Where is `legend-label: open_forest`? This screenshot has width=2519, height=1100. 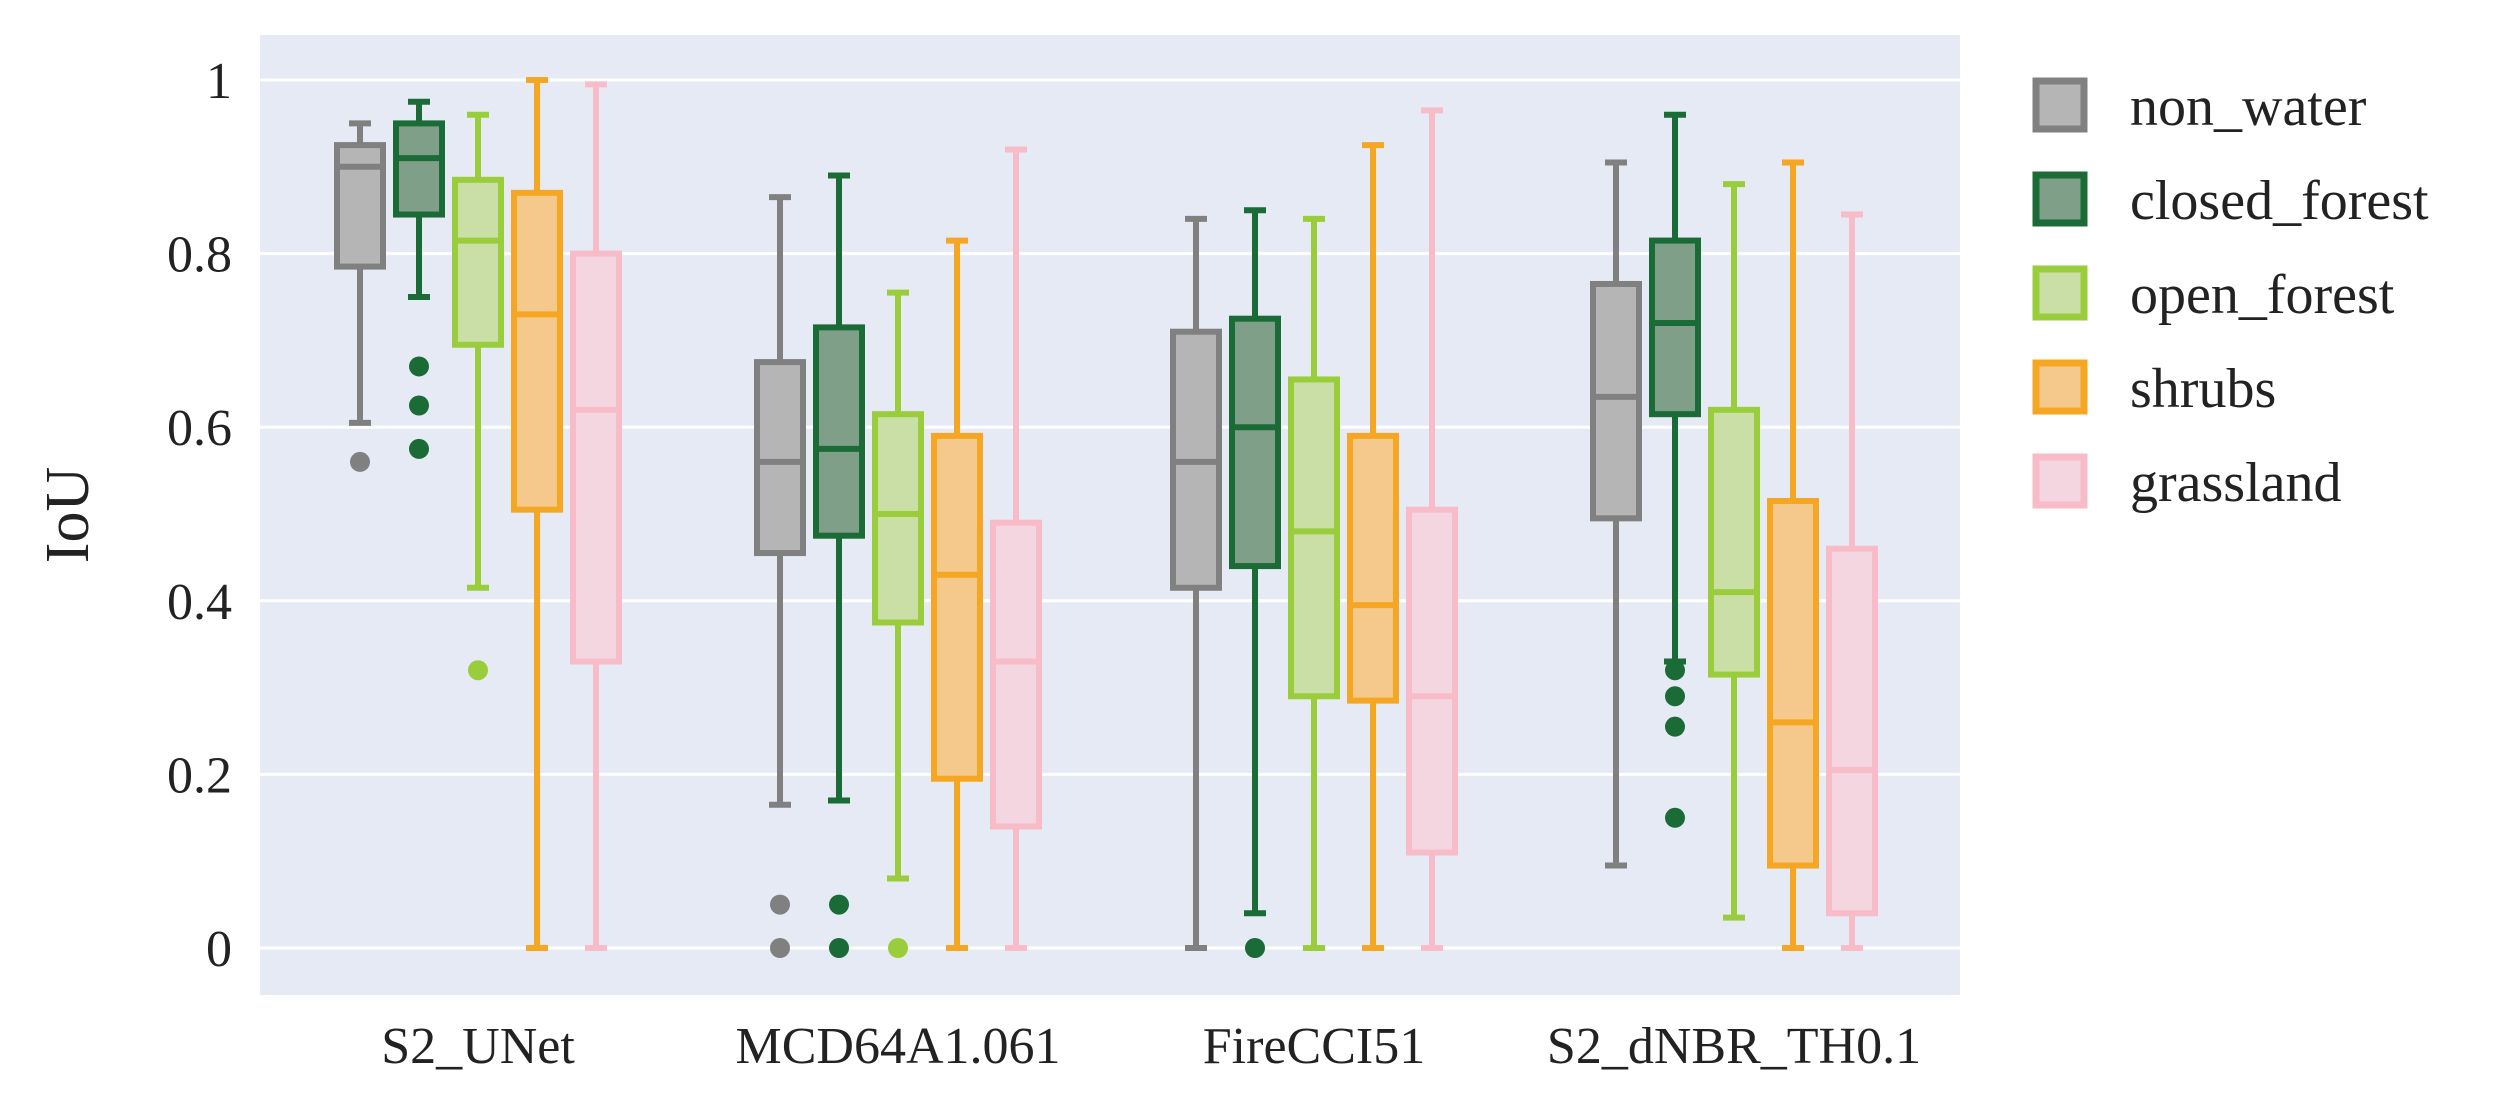 legend-label: open_forest is located at coordinates (2262, 295).